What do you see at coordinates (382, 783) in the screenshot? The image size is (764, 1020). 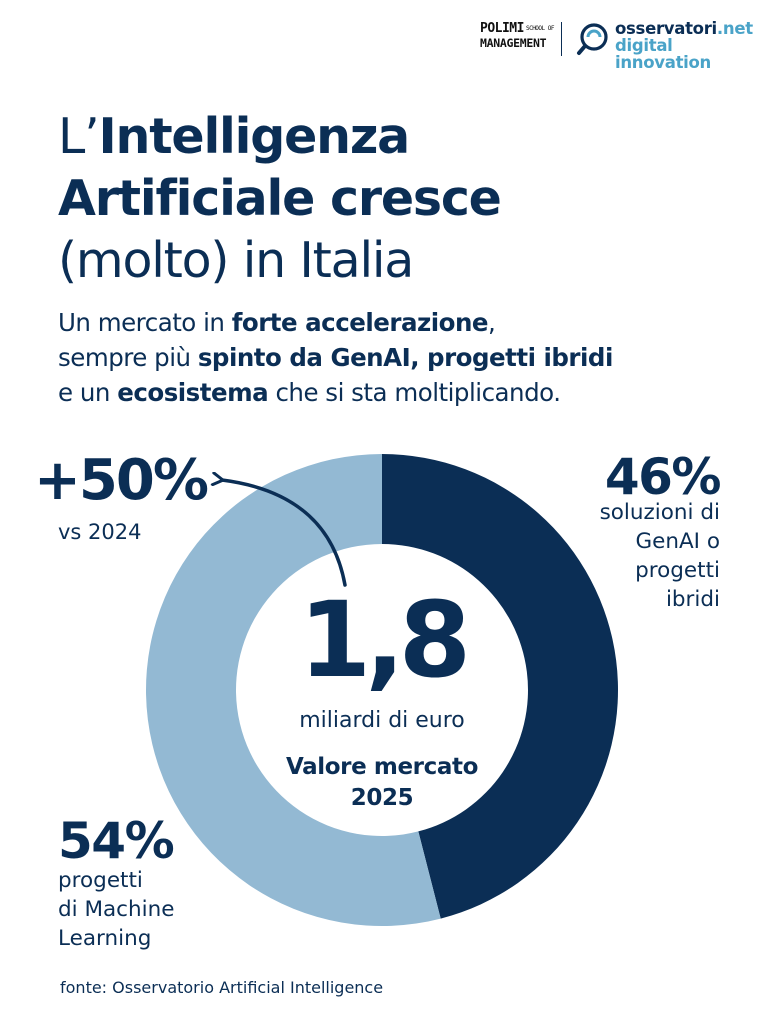 I see `market-caption: Valore mercato 2025` at bounding box center [382, 783].